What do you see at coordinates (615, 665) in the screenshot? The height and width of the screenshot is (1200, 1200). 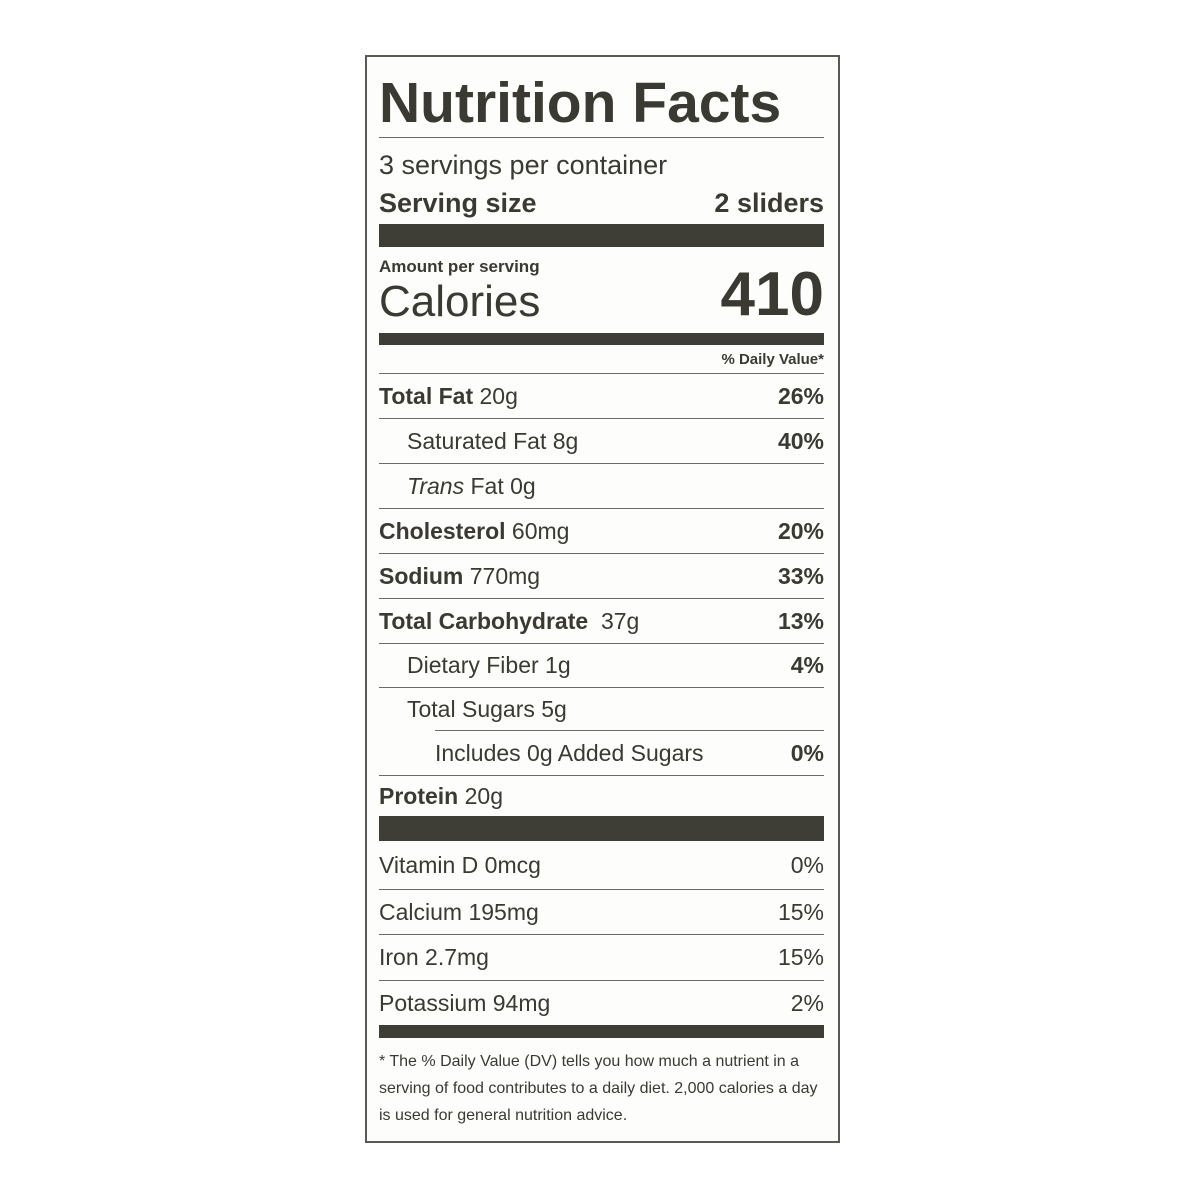 I see `nutrient-row-dietary-fiber: Dietary Fiber 1g 4%` at bounding box center [615, 665].